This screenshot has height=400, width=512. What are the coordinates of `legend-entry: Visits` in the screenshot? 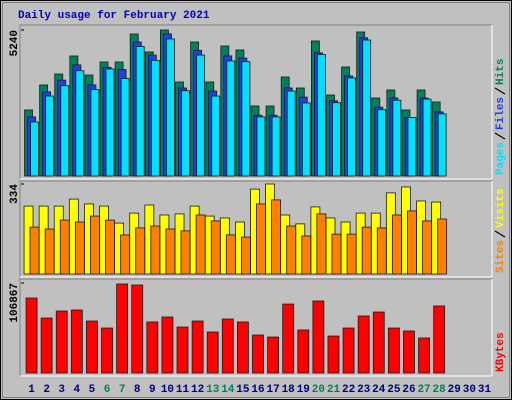 It's located at (501, 208).